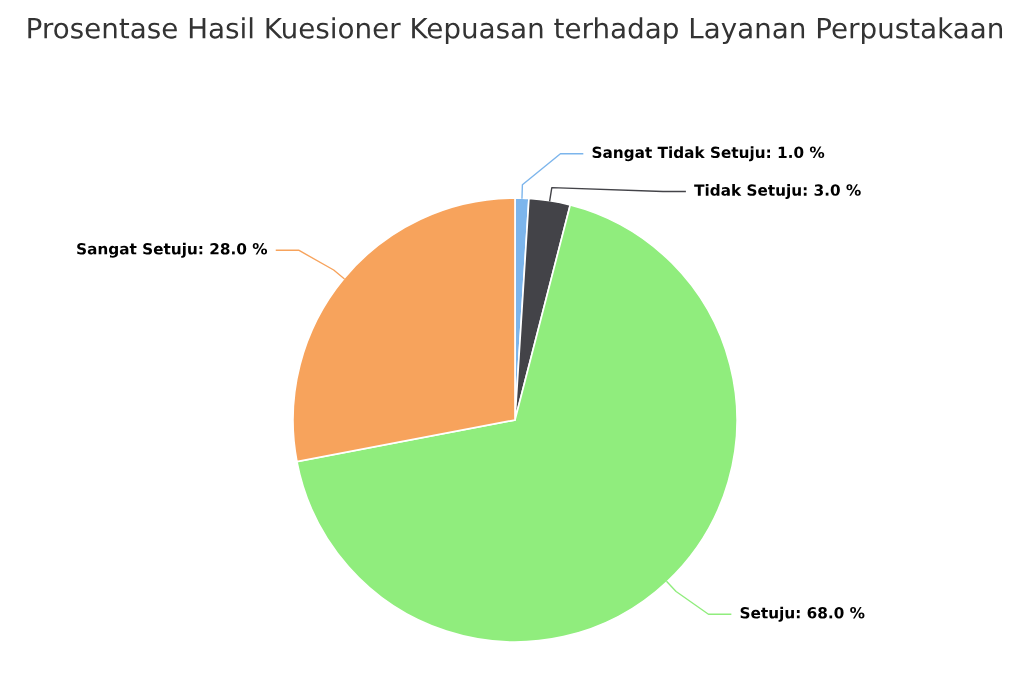 This screenshot has width=1030, height=687. I want to click on slice-label: Sangat Tidak Setuju: 1.0 %, so click(708, 154).